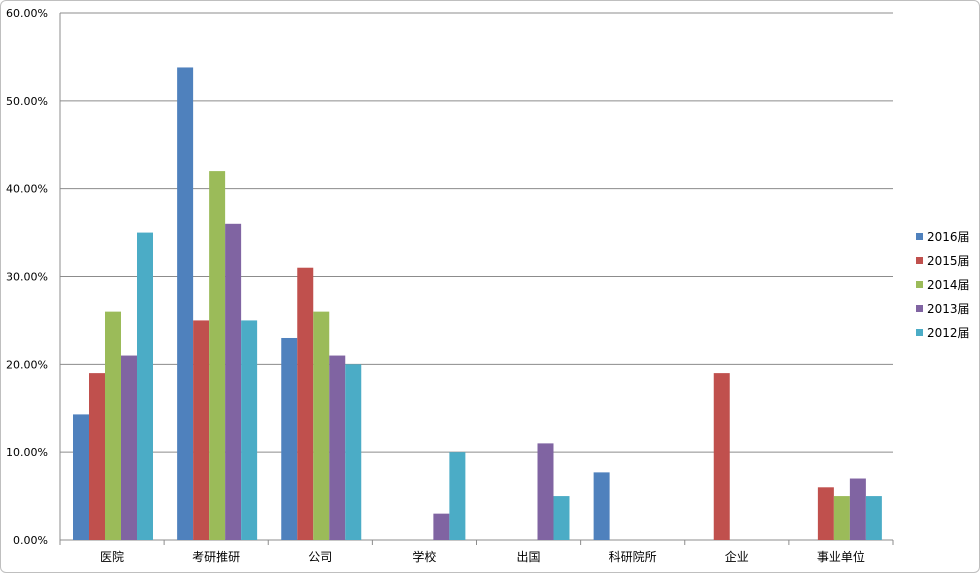 The image size is (980, 576). Describe the element at coordinates (27, 364) in the screenshot. I see `y-tick-label: 20.00%` at that location.